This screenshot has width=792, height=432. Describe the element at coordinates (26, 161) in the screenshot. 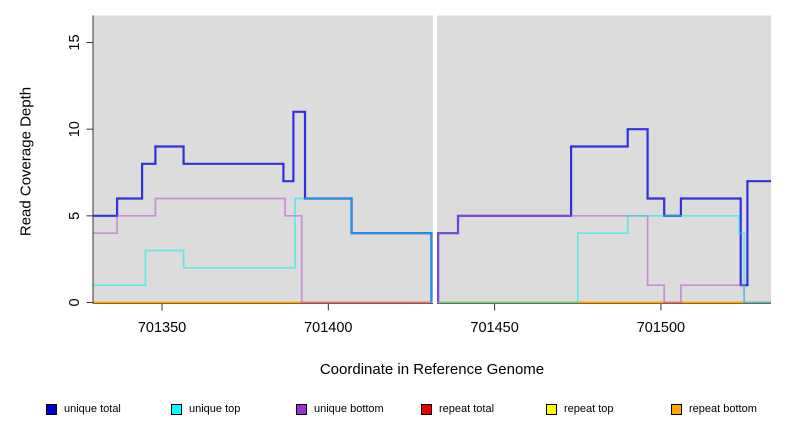

I see `y-axis-title: Read Coverage Depth` at that location.